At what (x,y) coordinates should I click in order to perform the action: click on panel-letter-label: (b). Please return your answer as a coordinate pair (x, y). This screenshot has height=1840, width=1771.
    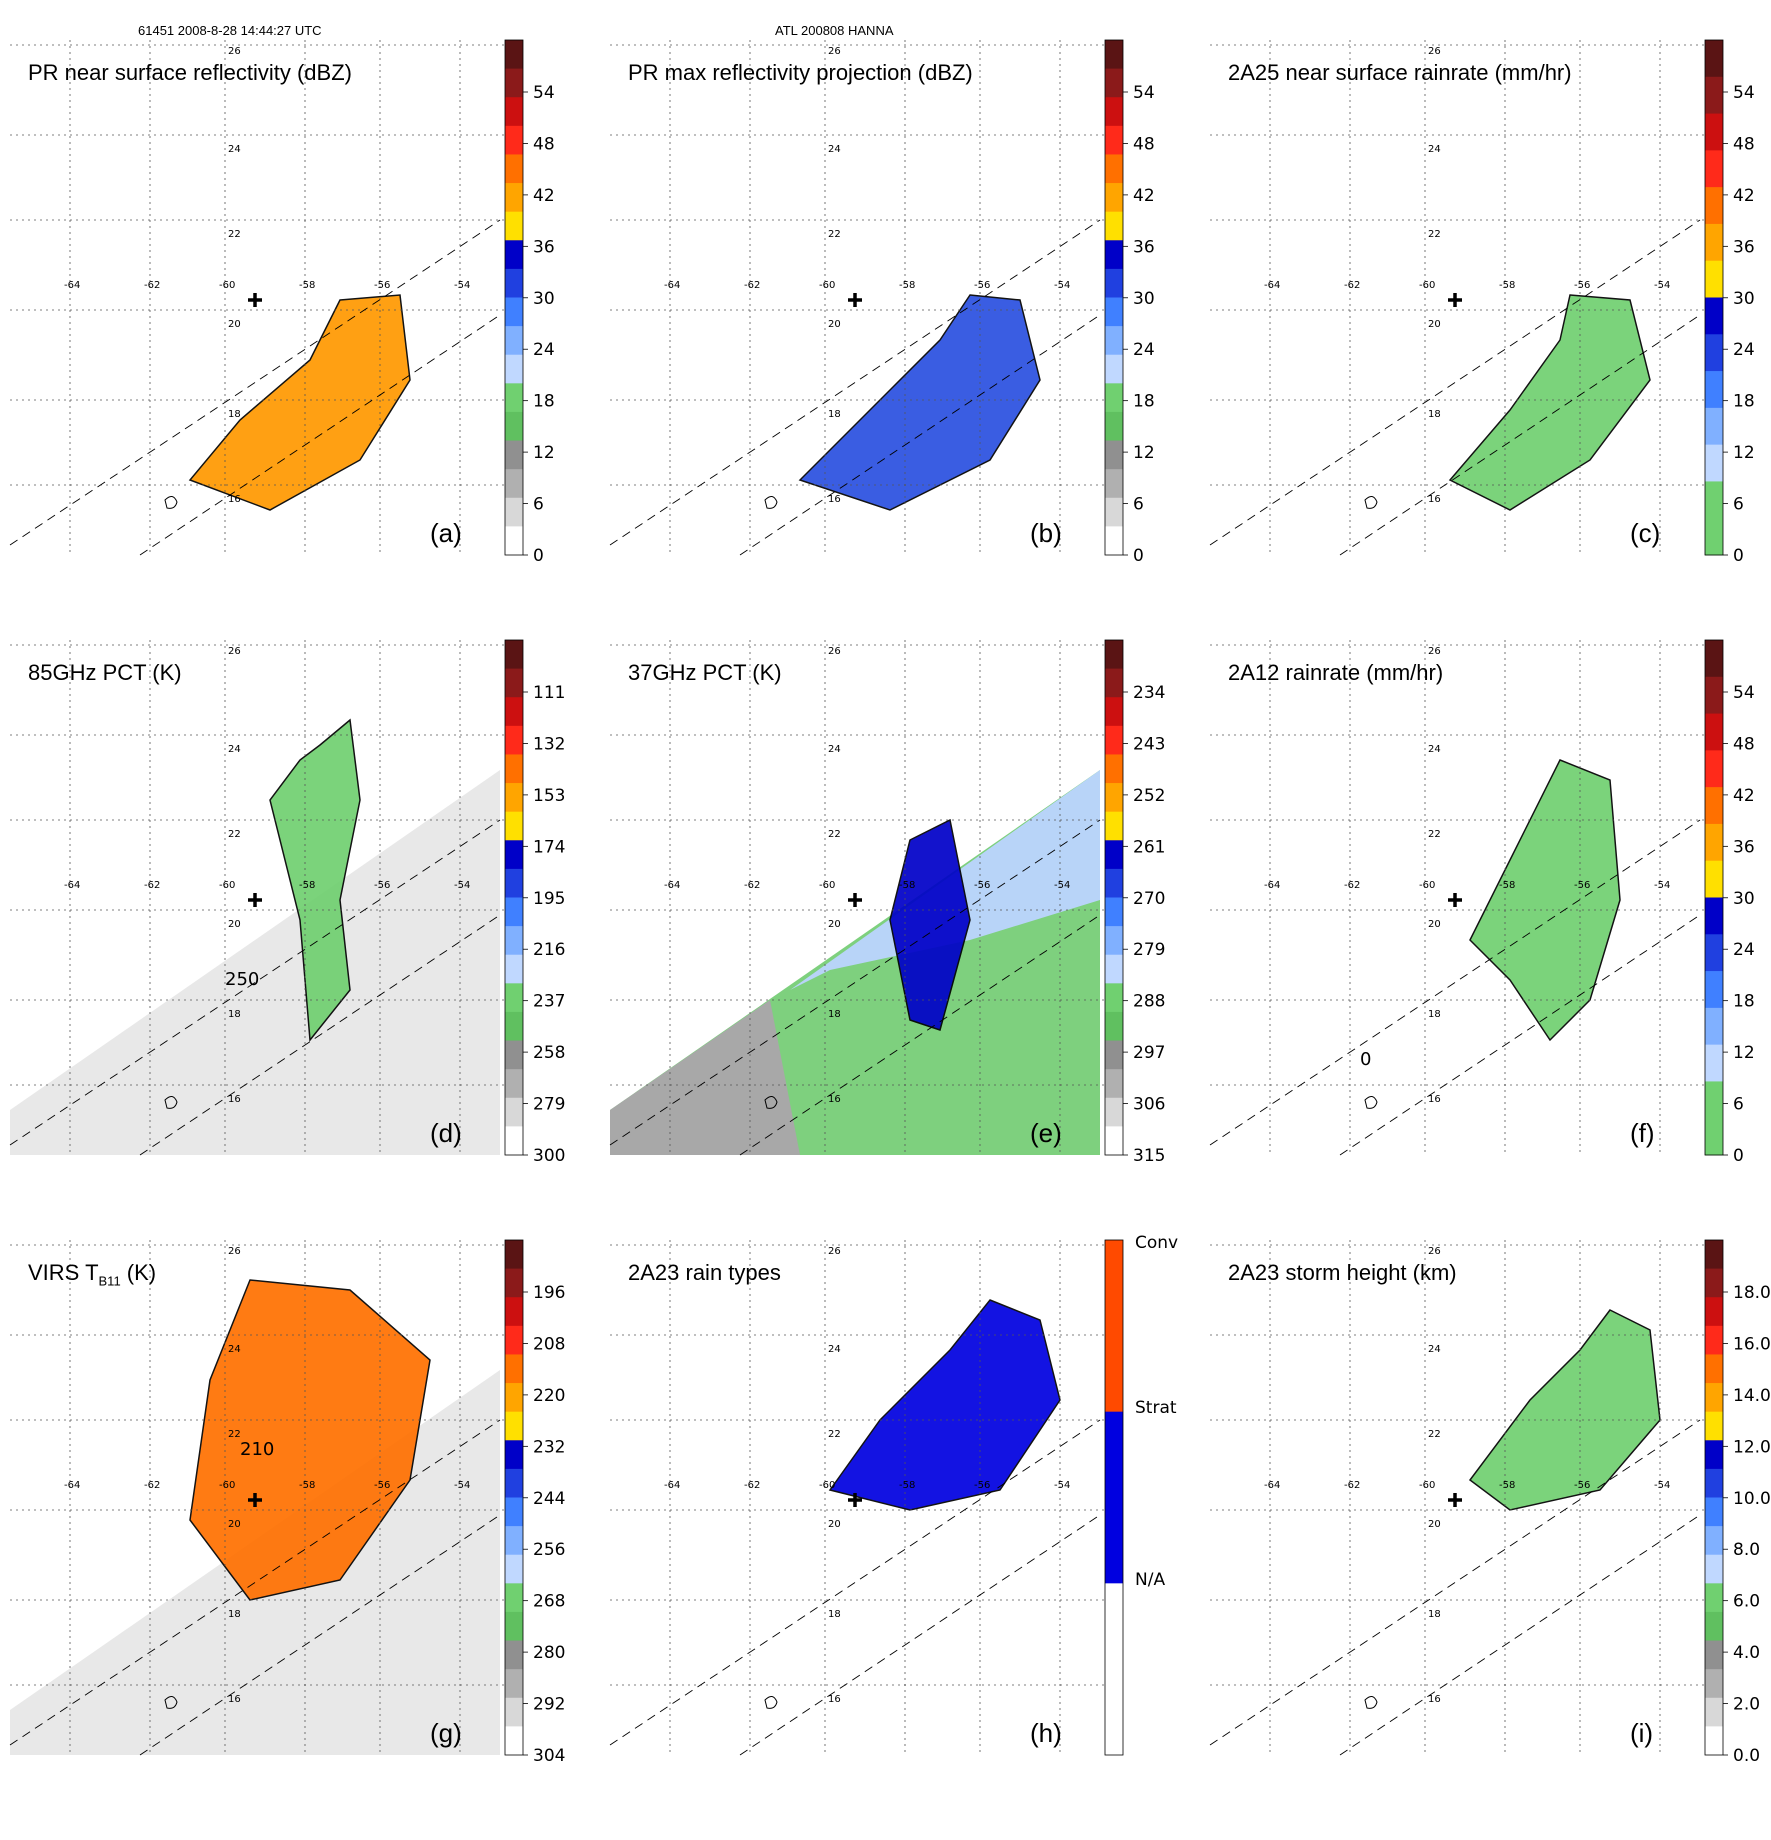
    Looking at the image, I should click on (1046, 533).